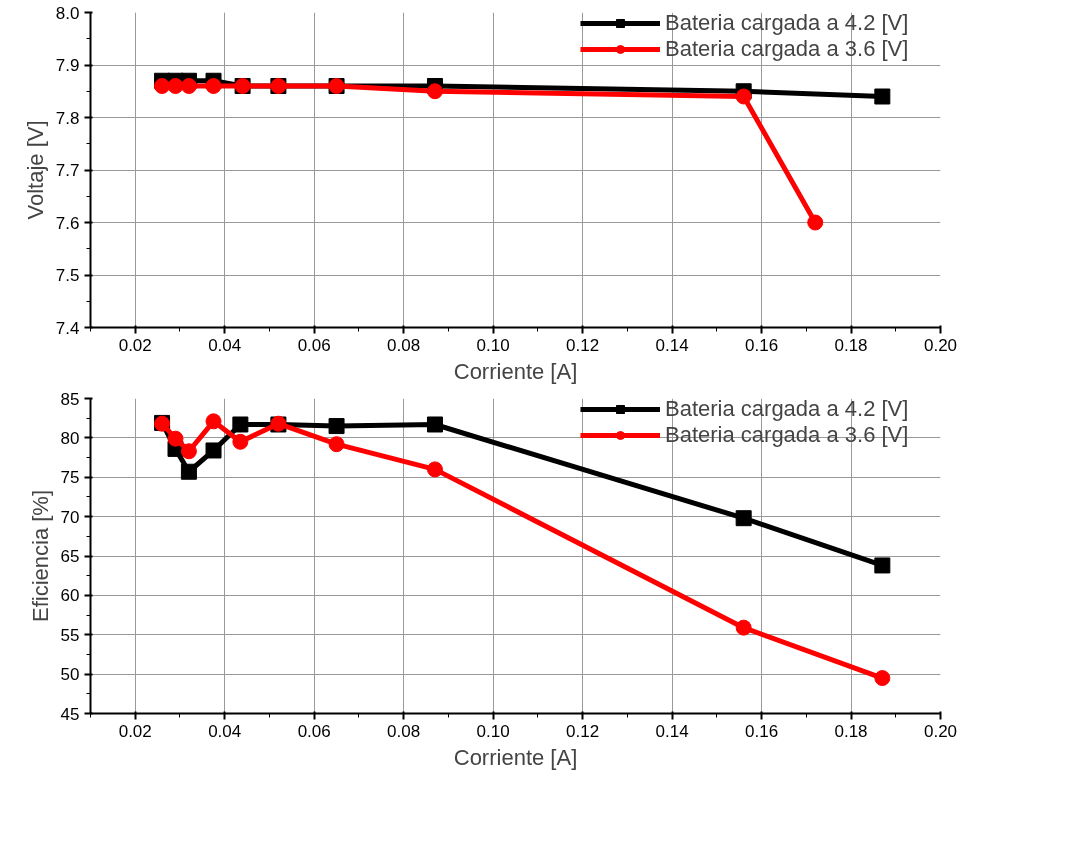 This screenshot has width=1067, height=846. Describe the element at coordinates (70, 438) in the screenshot. I see `y-tick-label: 80` at that location.